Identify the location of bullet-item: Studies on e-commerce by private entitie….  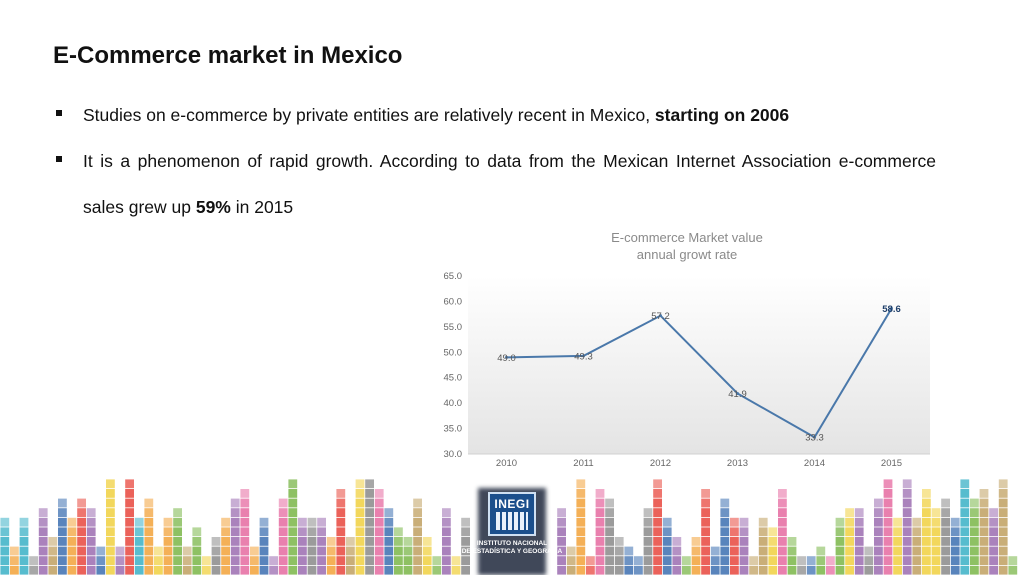
(494, 115).